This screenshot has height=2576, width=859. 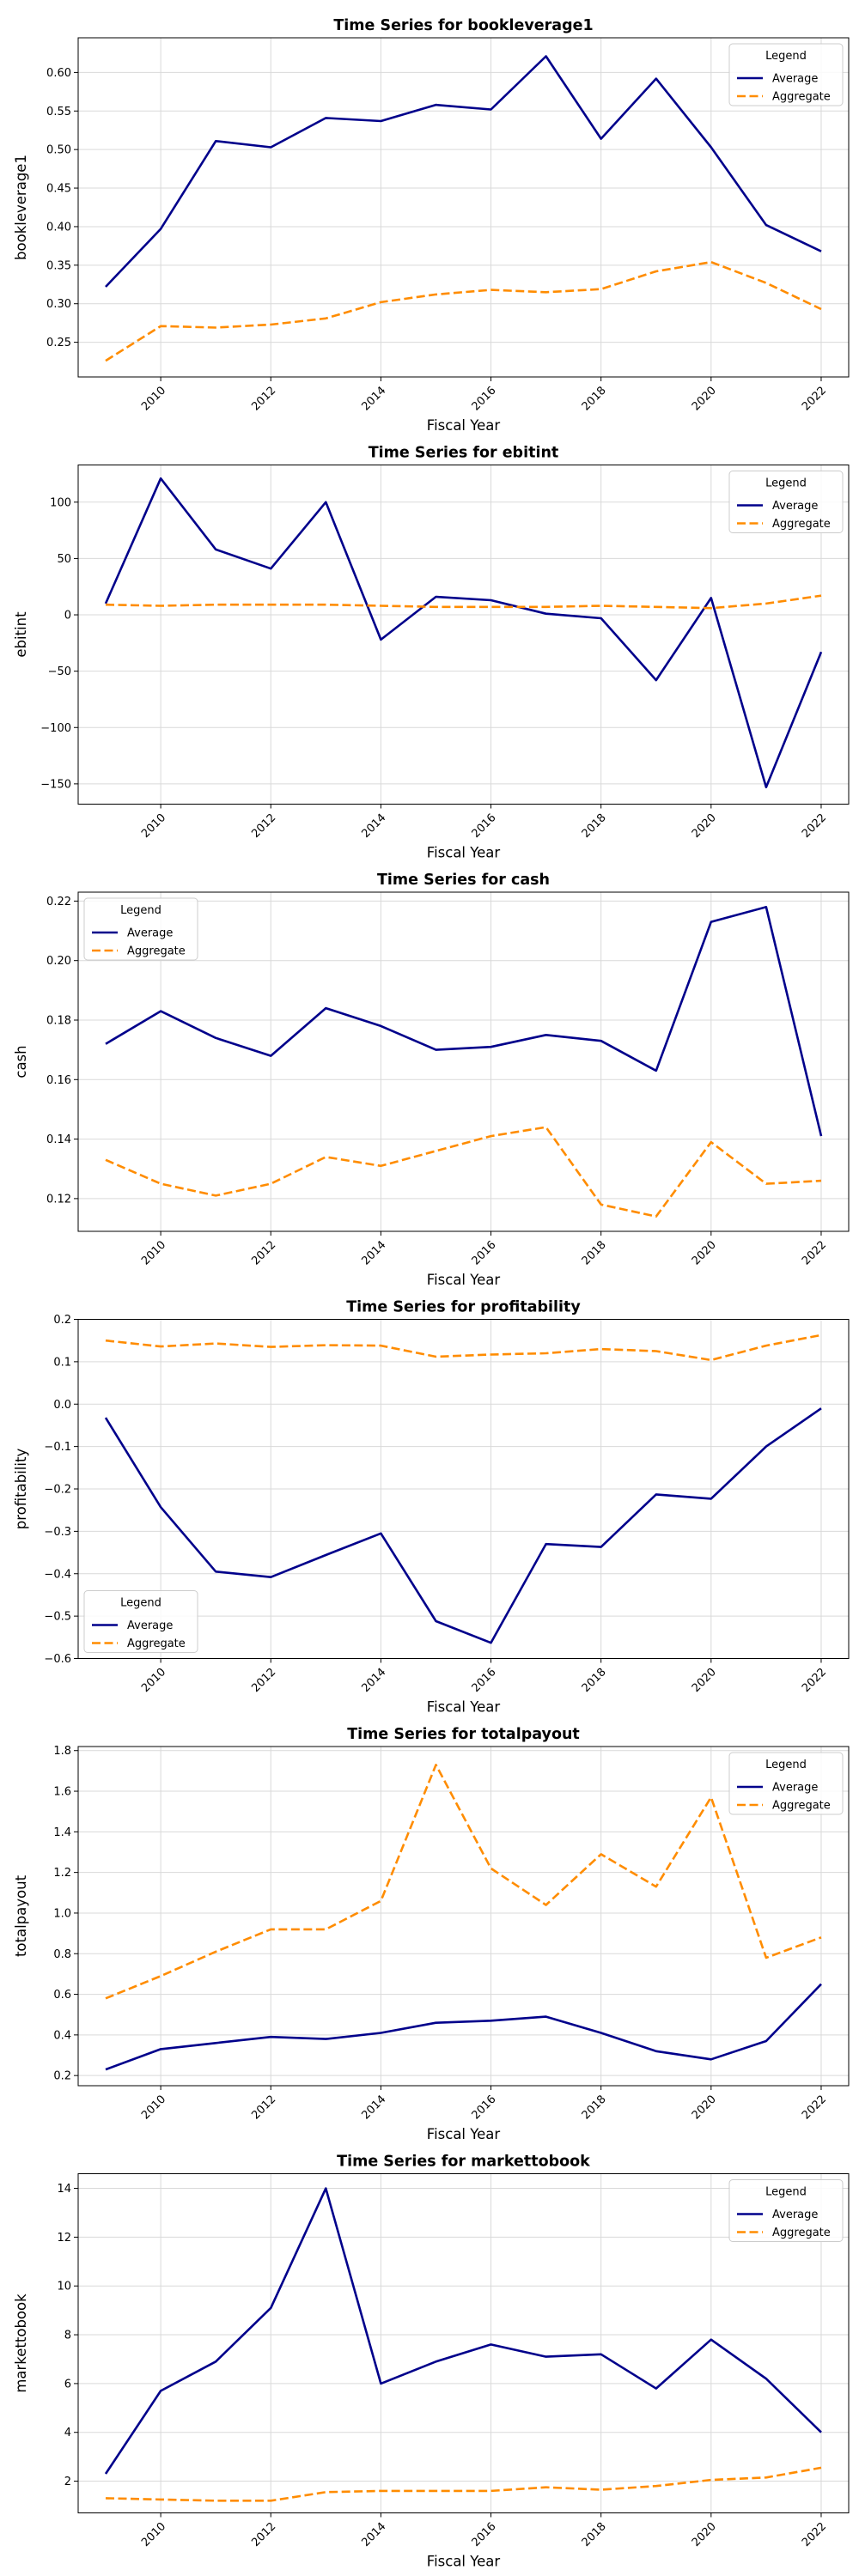 I want to click on y-tick-label: 0.4, so click(x=62, y=2035).